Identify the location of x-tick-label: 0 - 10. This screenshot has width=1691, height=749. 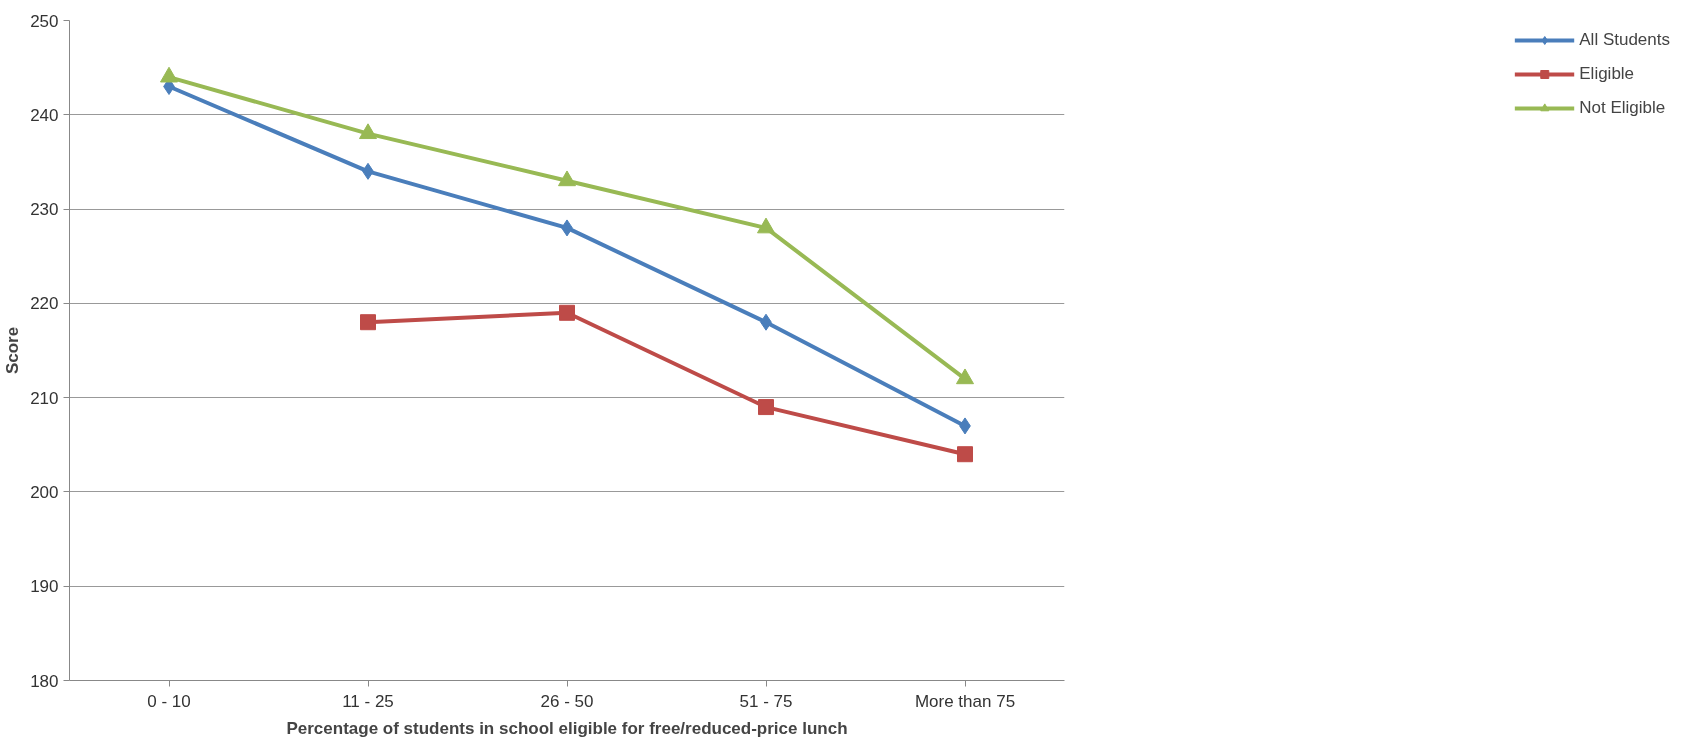
(169, 701).